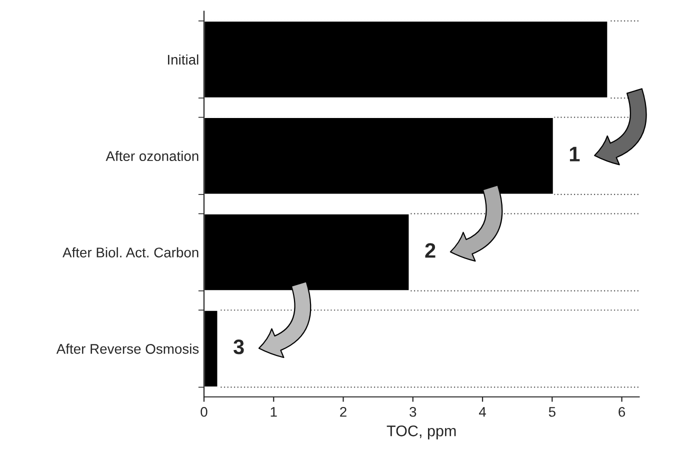 Image resolution: width=680 pixels, height=451 pixels. What do you see at coordinates (343, 411) in the screenshot?
I see `x-tick-label: 2` at bounding box center [343, 411].